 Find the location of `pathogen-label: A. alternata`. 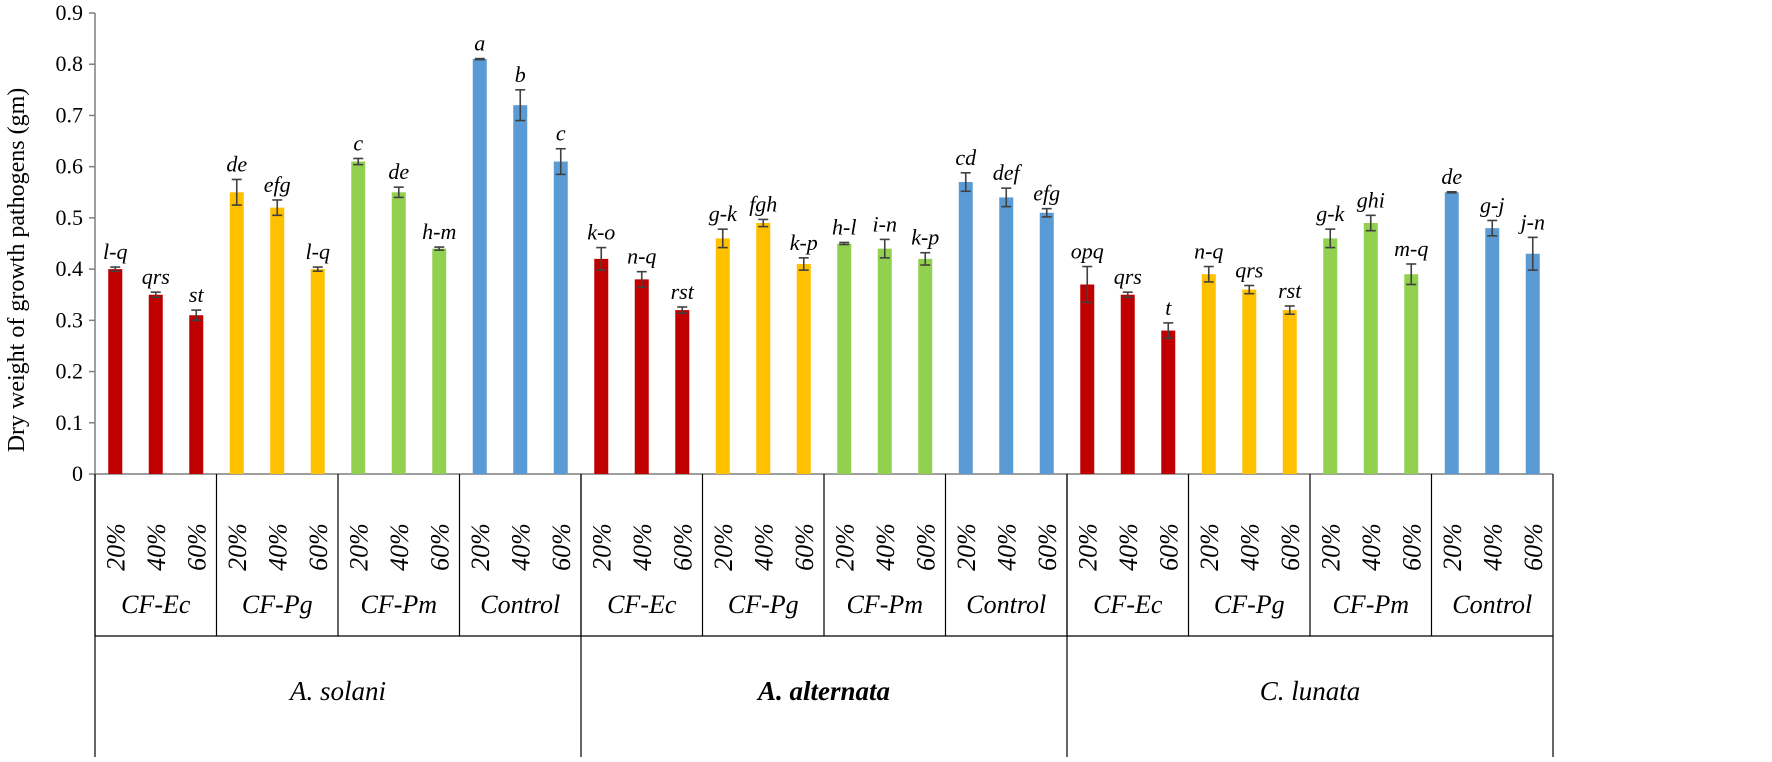

pathogen-label: A. alternata is located at coordinates (823, 691).